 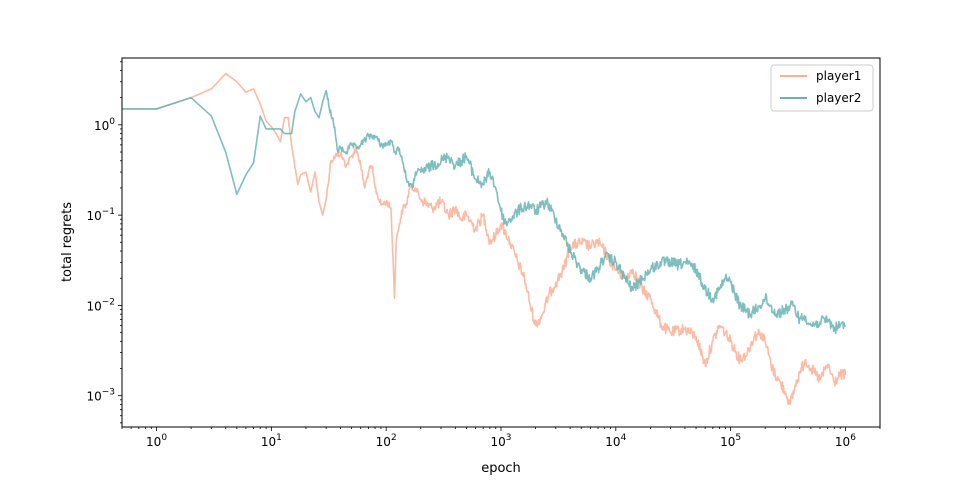 What do you see at coordinates (100, 396) in the screenshot?
I see `y-tick-label: 10⁻³` at bounding box center [100, 396].